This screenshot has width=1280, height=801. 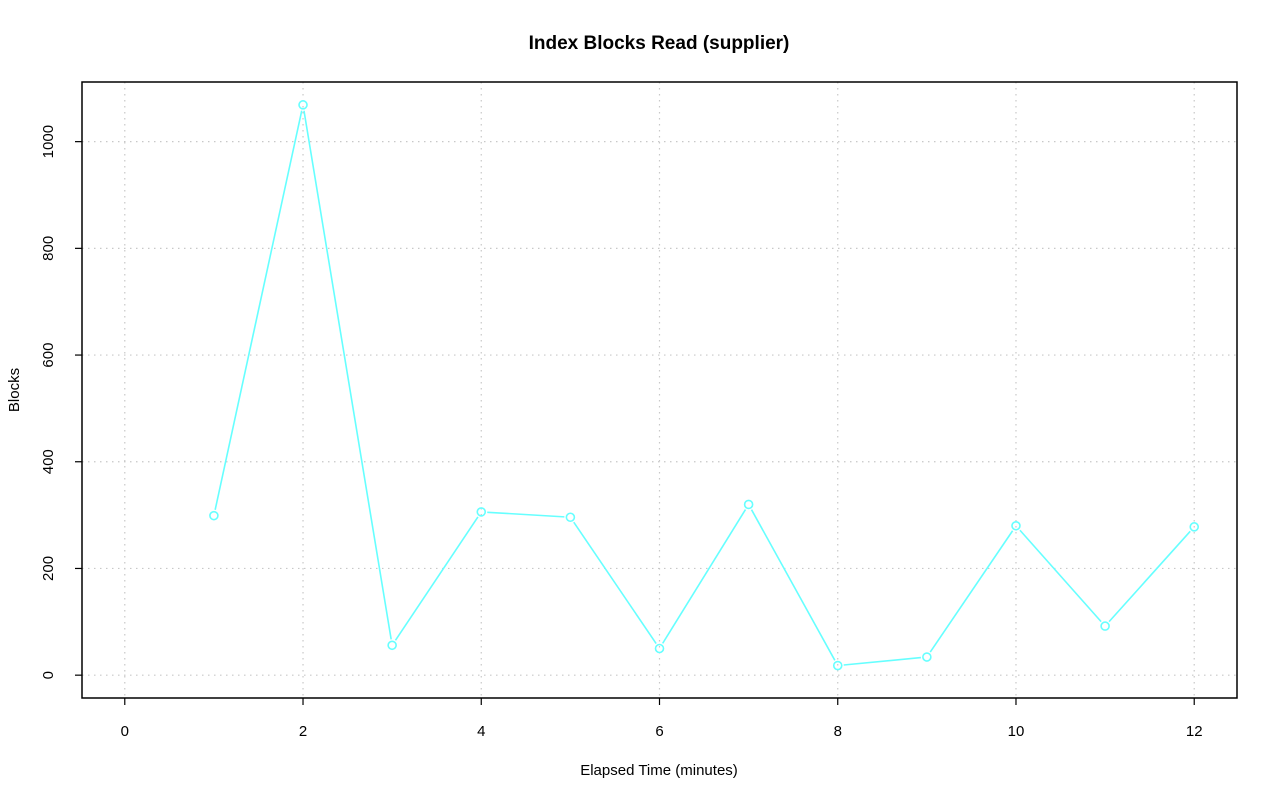 I want to click on x-axis: 0 2 4 6 8 10 12, so click(x=662, y=719).